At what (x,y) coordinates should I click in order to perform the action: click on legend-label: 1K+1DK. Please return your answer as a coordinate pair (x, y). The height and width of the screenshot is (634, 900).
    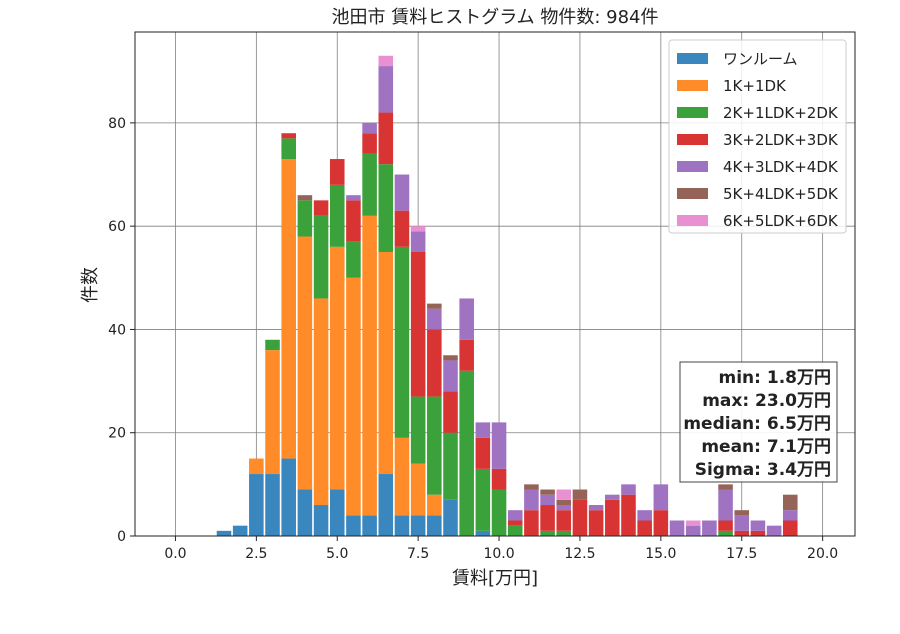
    Looking at the image, I should click on (755, 86).